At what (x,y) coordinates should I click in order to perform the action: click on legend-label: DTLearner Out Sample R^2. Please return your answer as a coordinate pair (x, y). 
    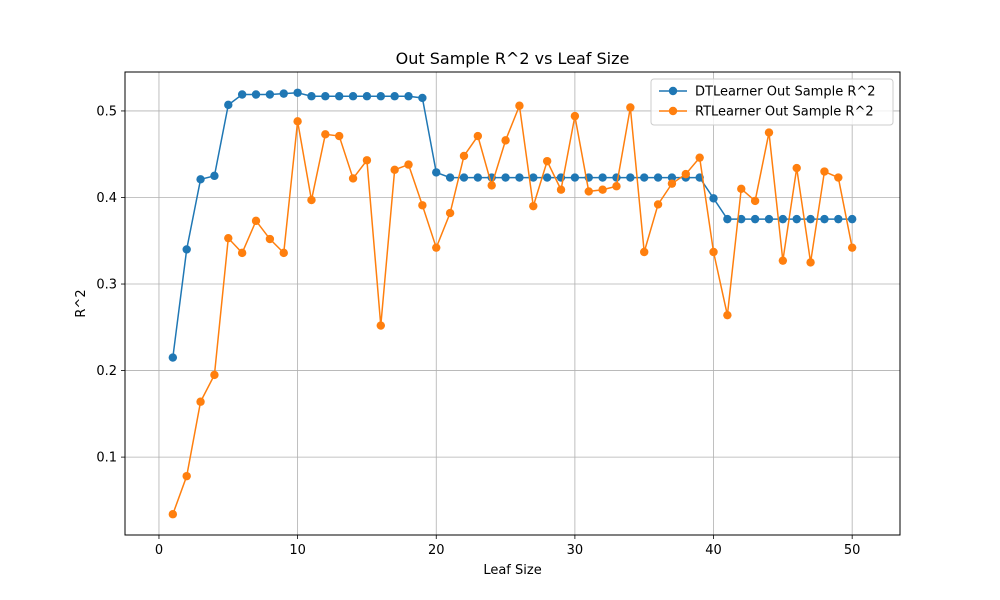
    Looking at the image, I should click on (785, 92).